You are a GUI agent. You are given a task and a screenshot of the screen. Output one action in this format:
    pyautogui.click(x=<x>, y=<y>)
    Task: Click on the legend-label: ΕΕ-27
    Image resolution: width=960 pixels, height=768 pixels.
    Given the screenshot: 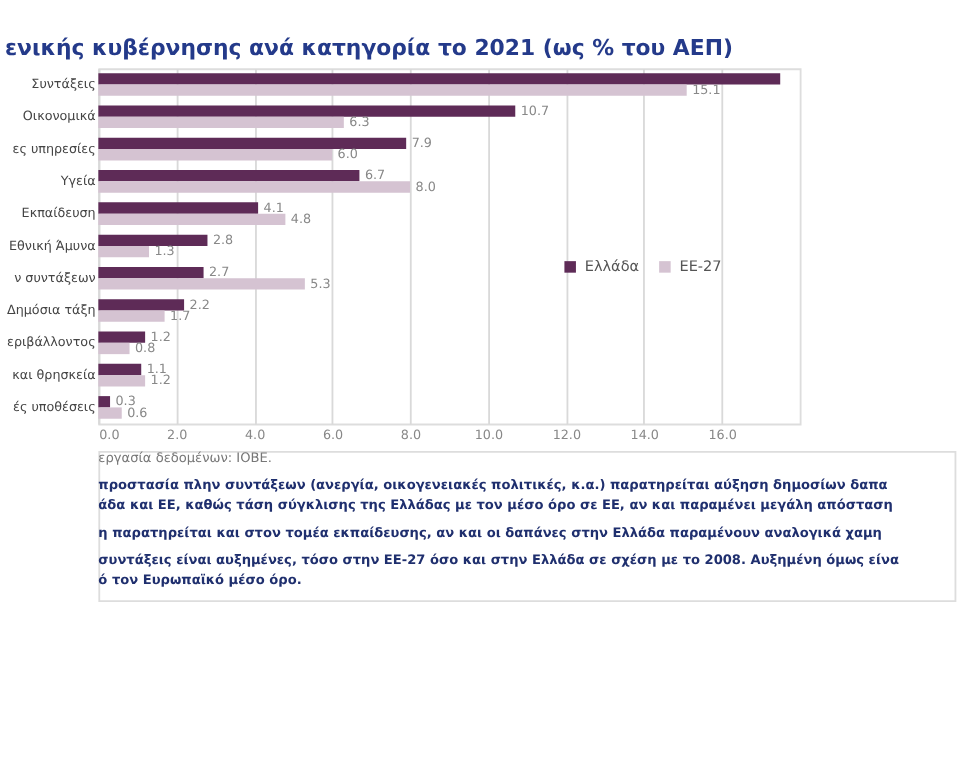 What is the action you would take?
    pyautogui.click(x=700, y=265)
    